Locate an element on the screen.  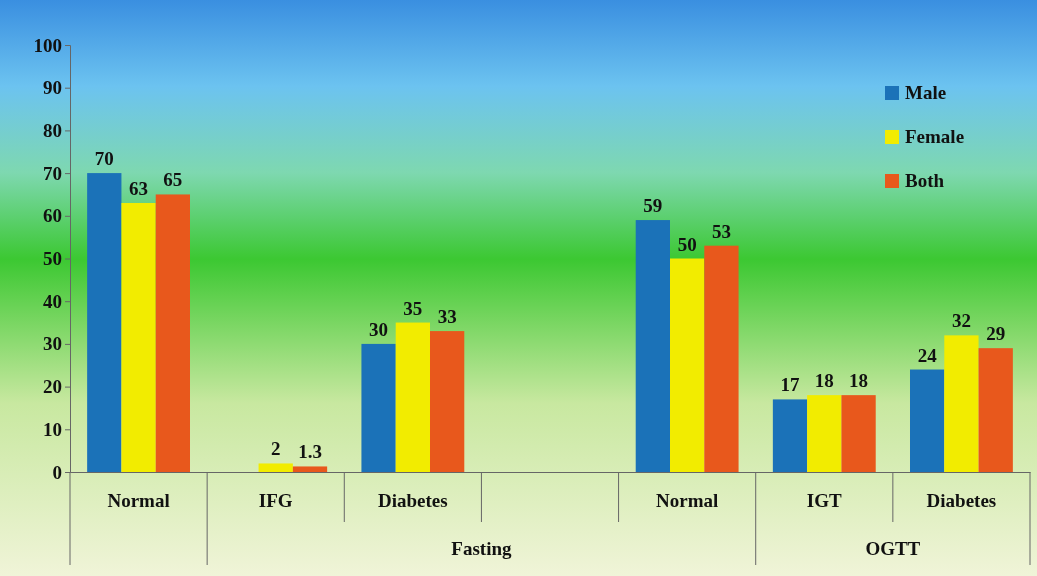
data-label: 70 is located at coordinates (104, 159).